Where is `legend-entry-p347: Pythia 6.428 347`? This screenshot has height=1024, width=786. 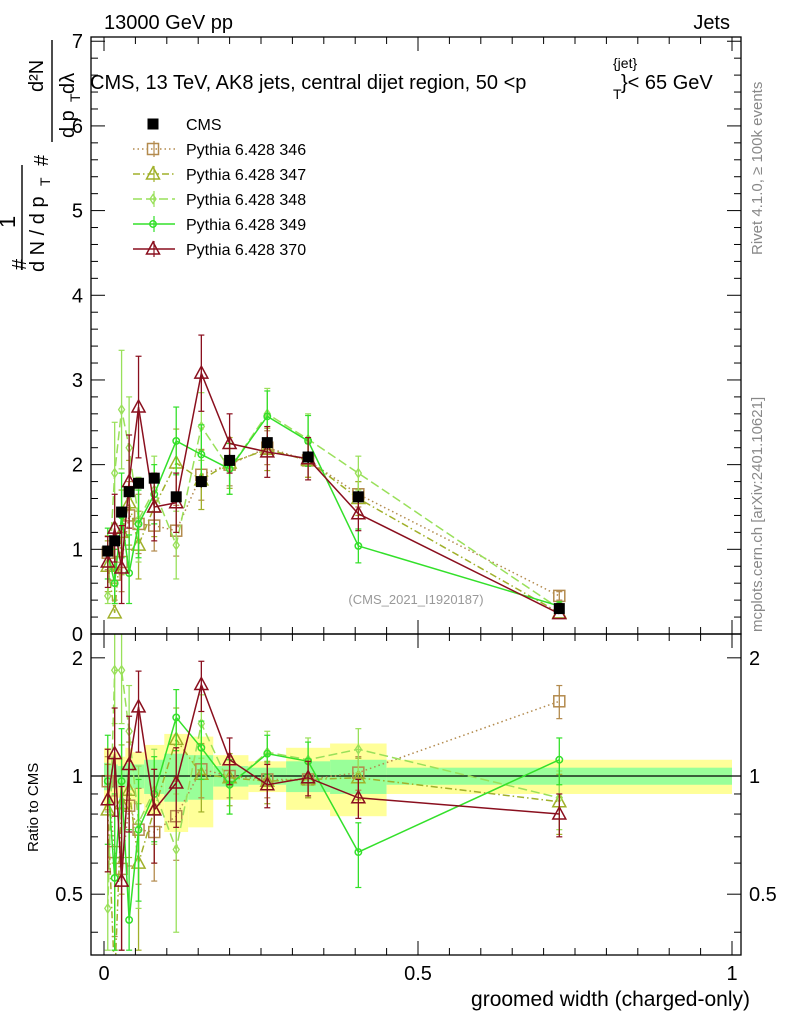
legend-entry-p347: Pythia 6.428 347 is located at coordinates (219, 174).